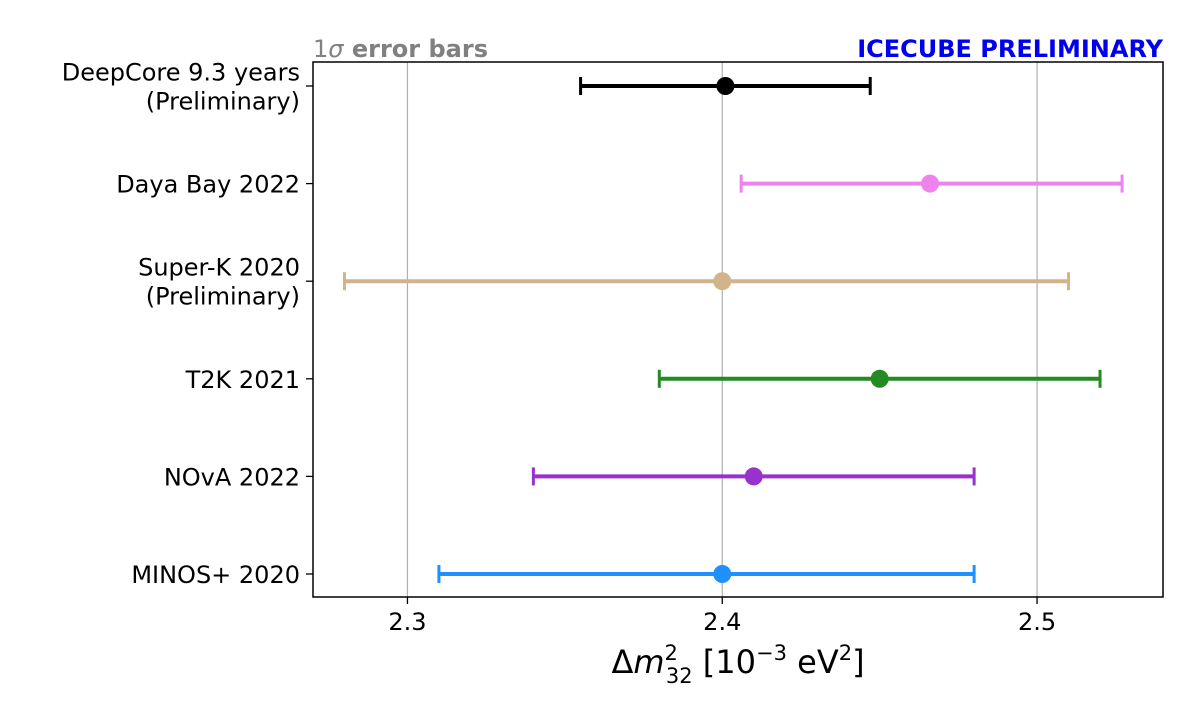 This screenshot has width=1200, height=720. What do you see at coordinates (407, 622) in the screenshot?
I see `x-tick-label: 2.3` at bounding box center [407, 622].